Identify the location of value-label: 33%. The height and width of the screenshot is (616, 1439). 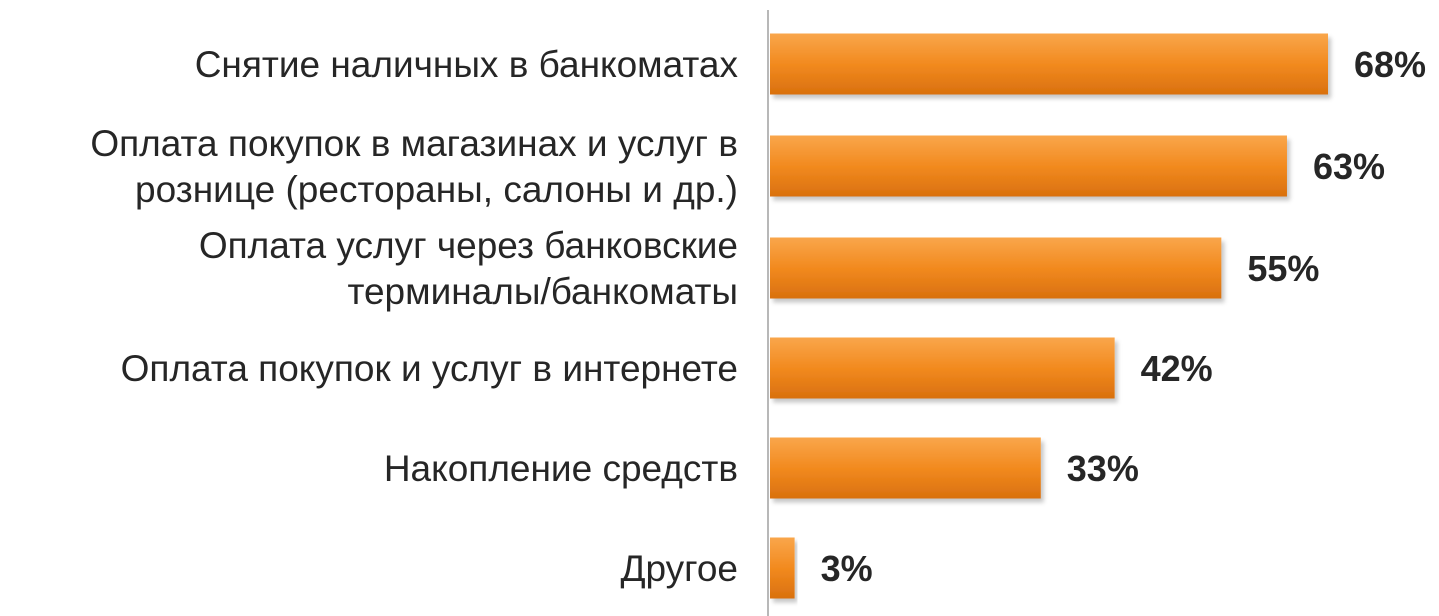
(1103, 468).